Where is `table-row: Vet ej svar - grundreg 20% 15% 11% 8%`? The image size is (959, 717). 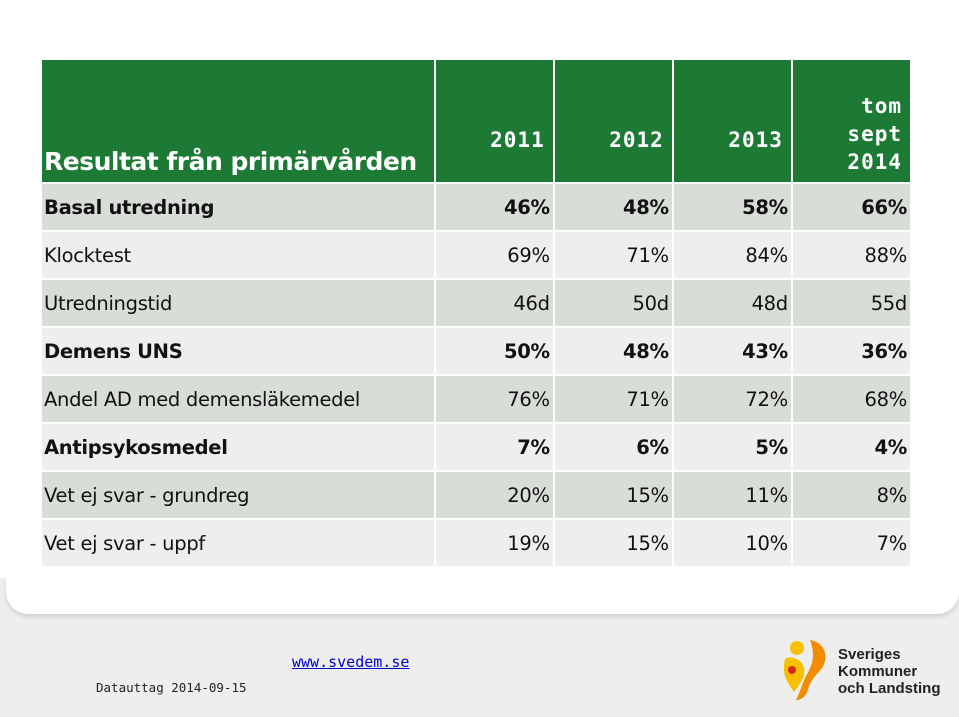 table-row: Vet ej svar - grundreg 20% 15% 11% 8% is located at coordinates (476, 495).